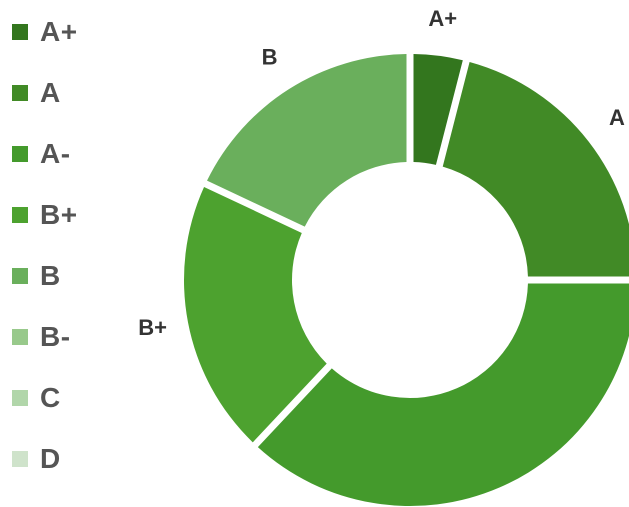 This screenshot has height=507, width=629. Describe the element at coordinates (20, 93) in the screenshot. I see `legend-swatch-a` at that location.